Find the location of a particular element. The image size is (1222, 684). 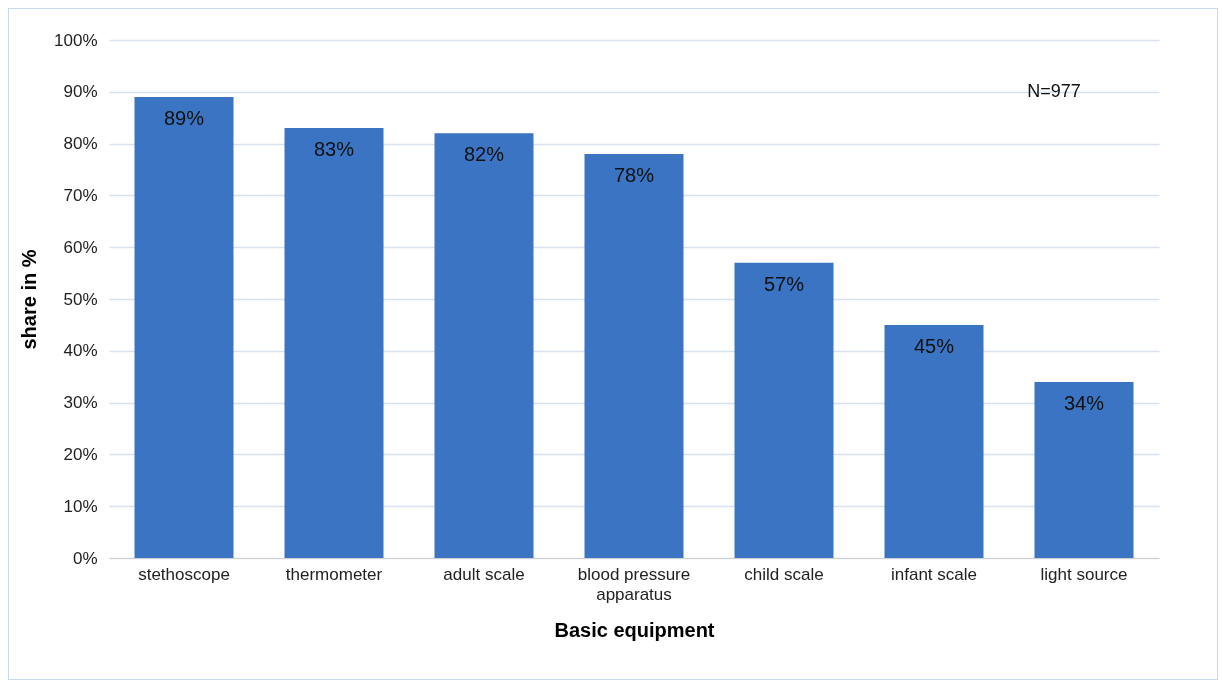

x-tick-label: light source is located at coordinates (1084, 574).